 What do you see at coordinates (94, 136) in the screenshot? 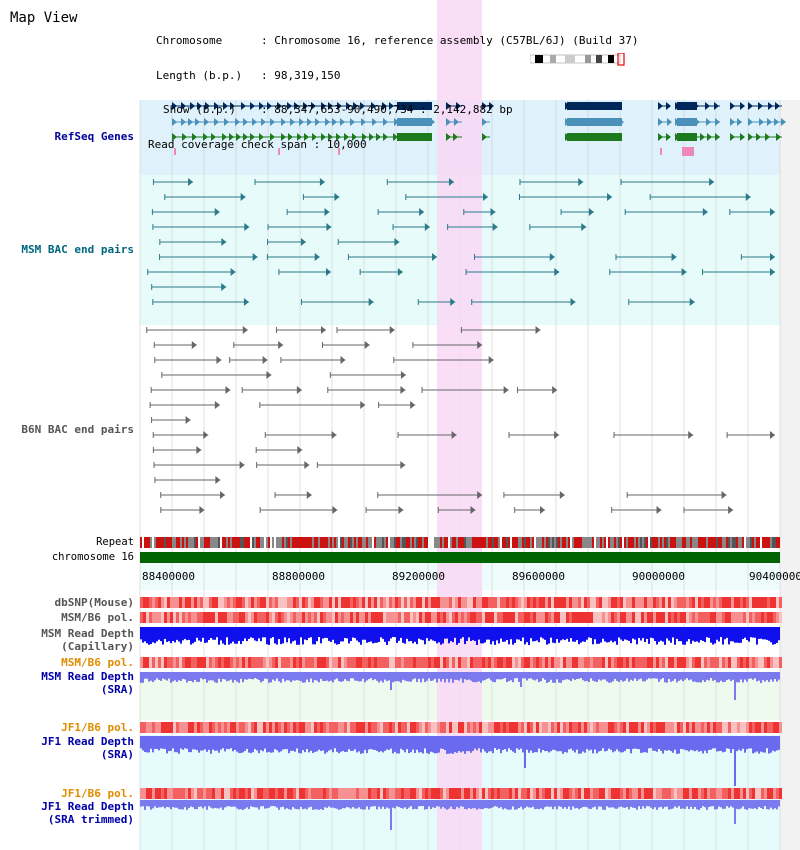
I see `refseq-genes-label: RefSeq Genes` at bounding box center [94, 136].